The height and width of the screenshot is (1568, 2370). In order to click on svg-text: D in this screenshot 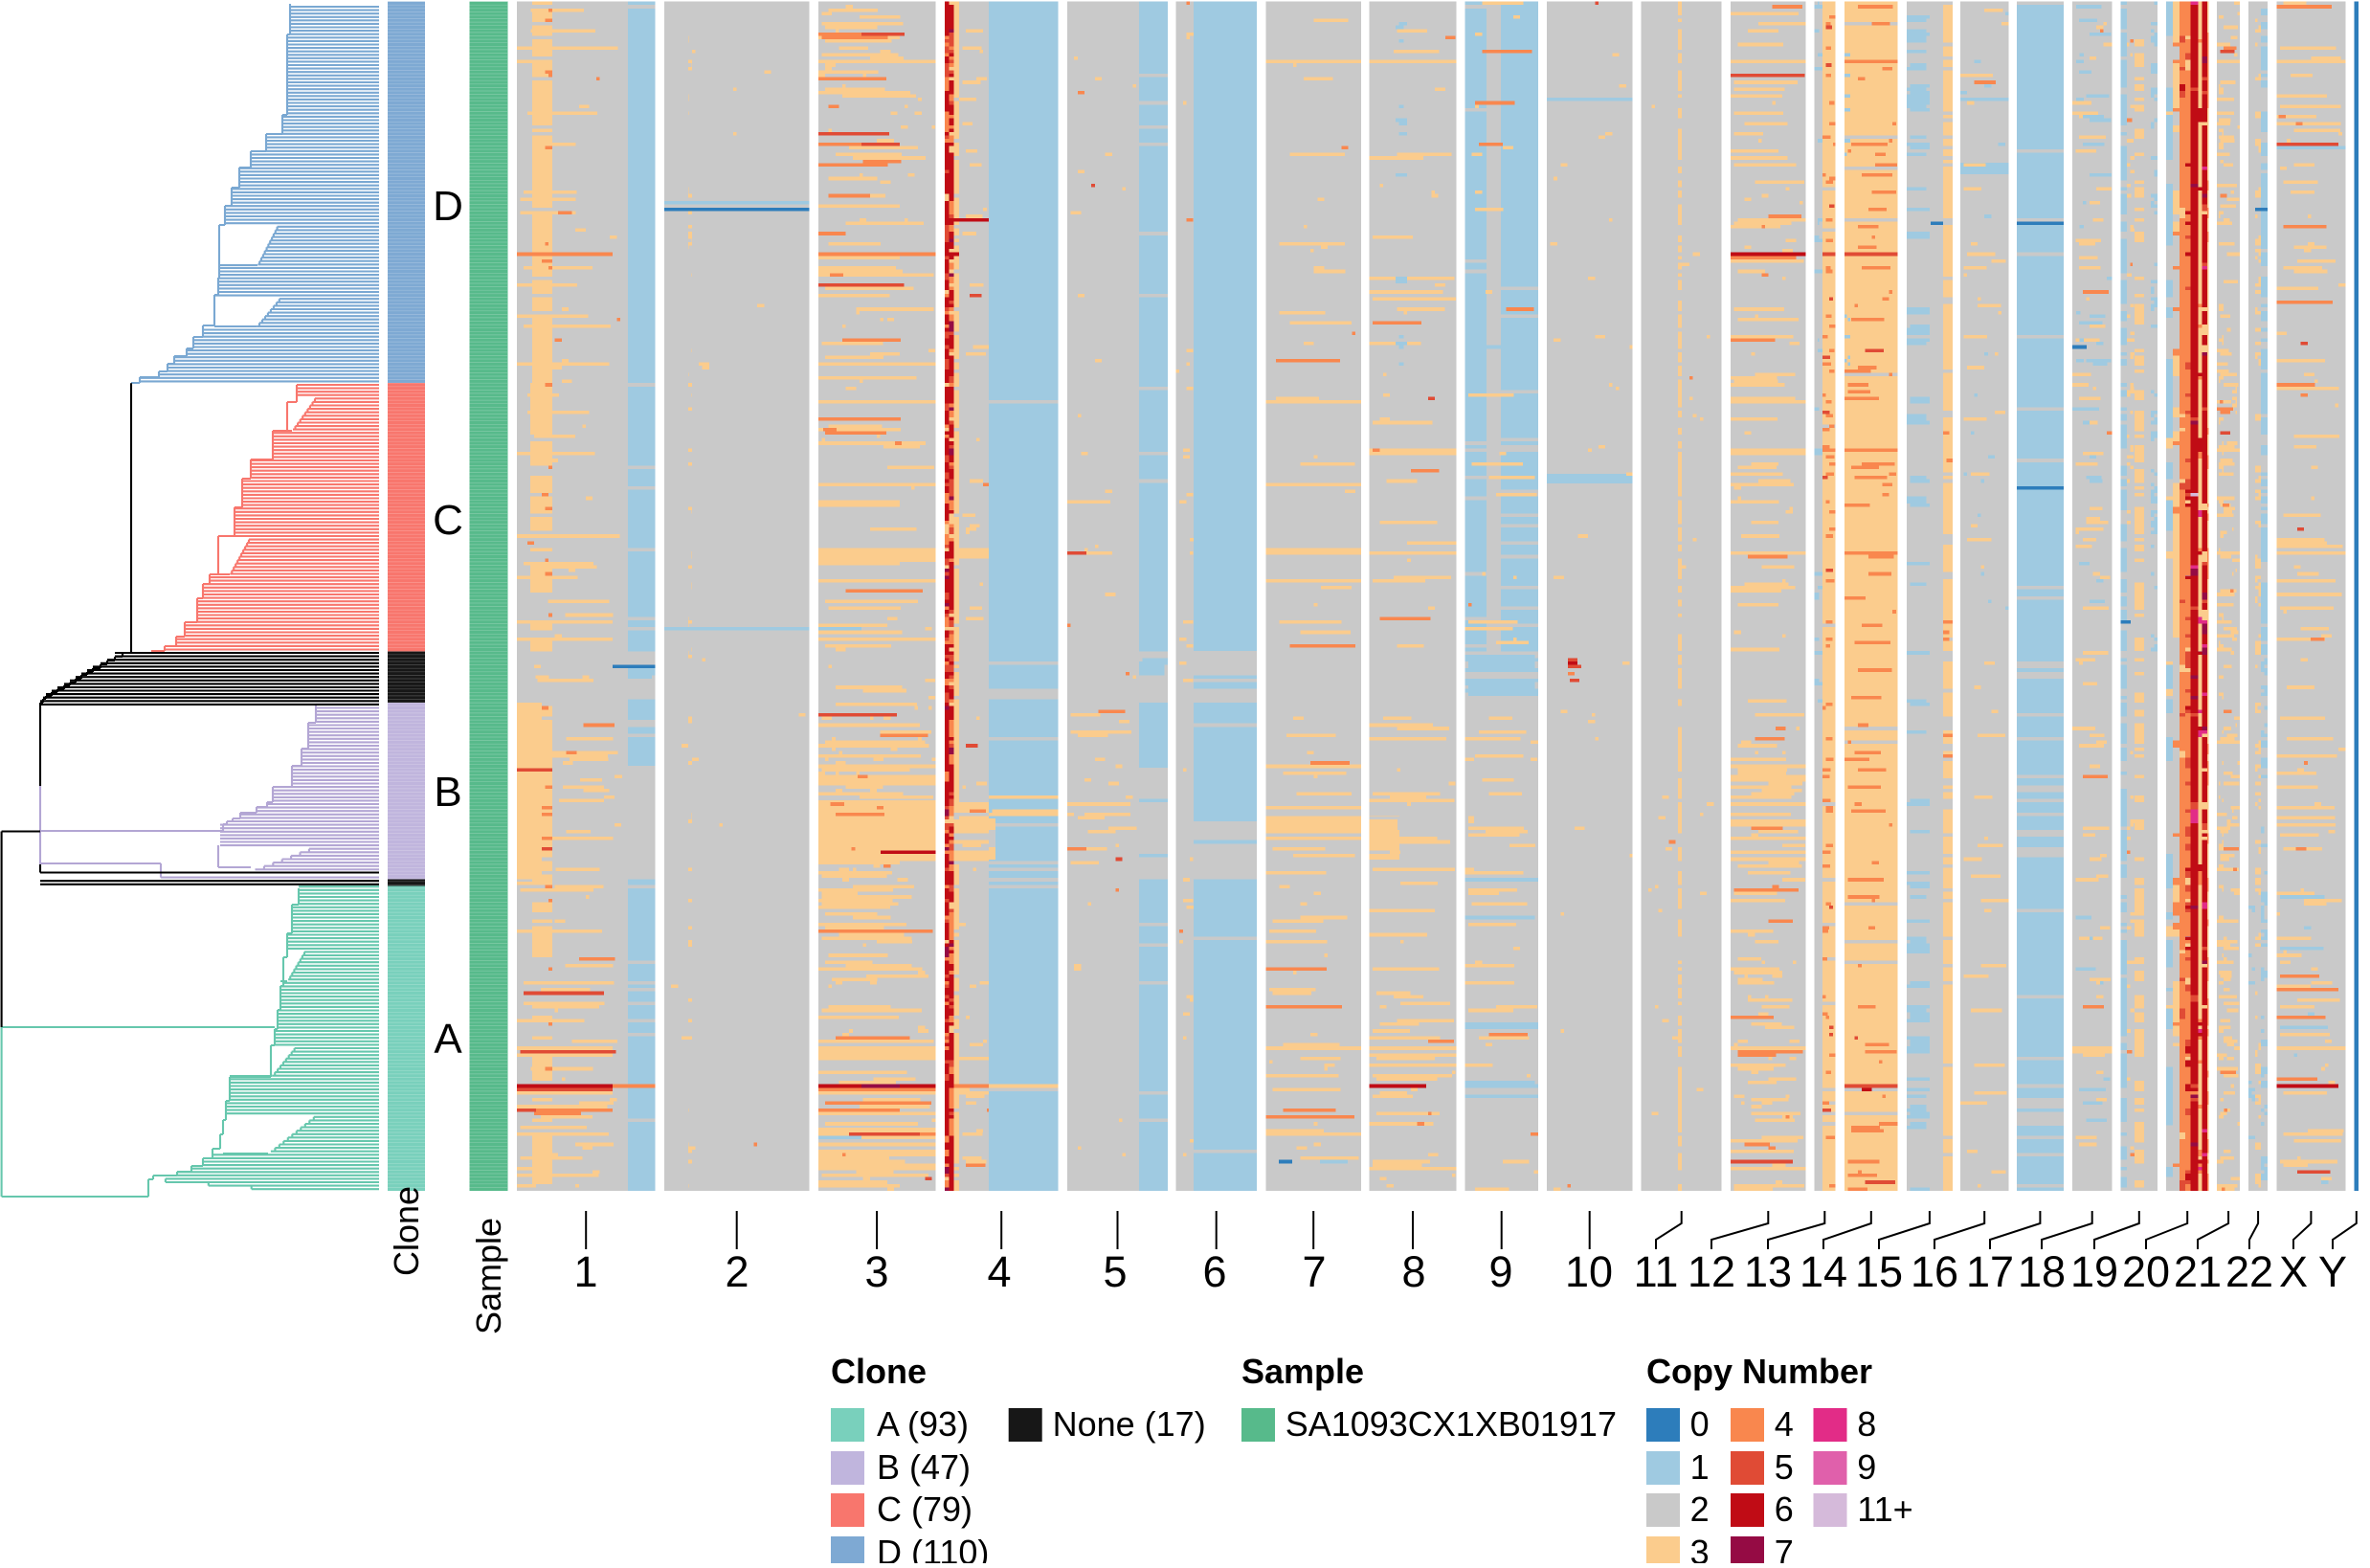, I will do `click(448, 206)`.